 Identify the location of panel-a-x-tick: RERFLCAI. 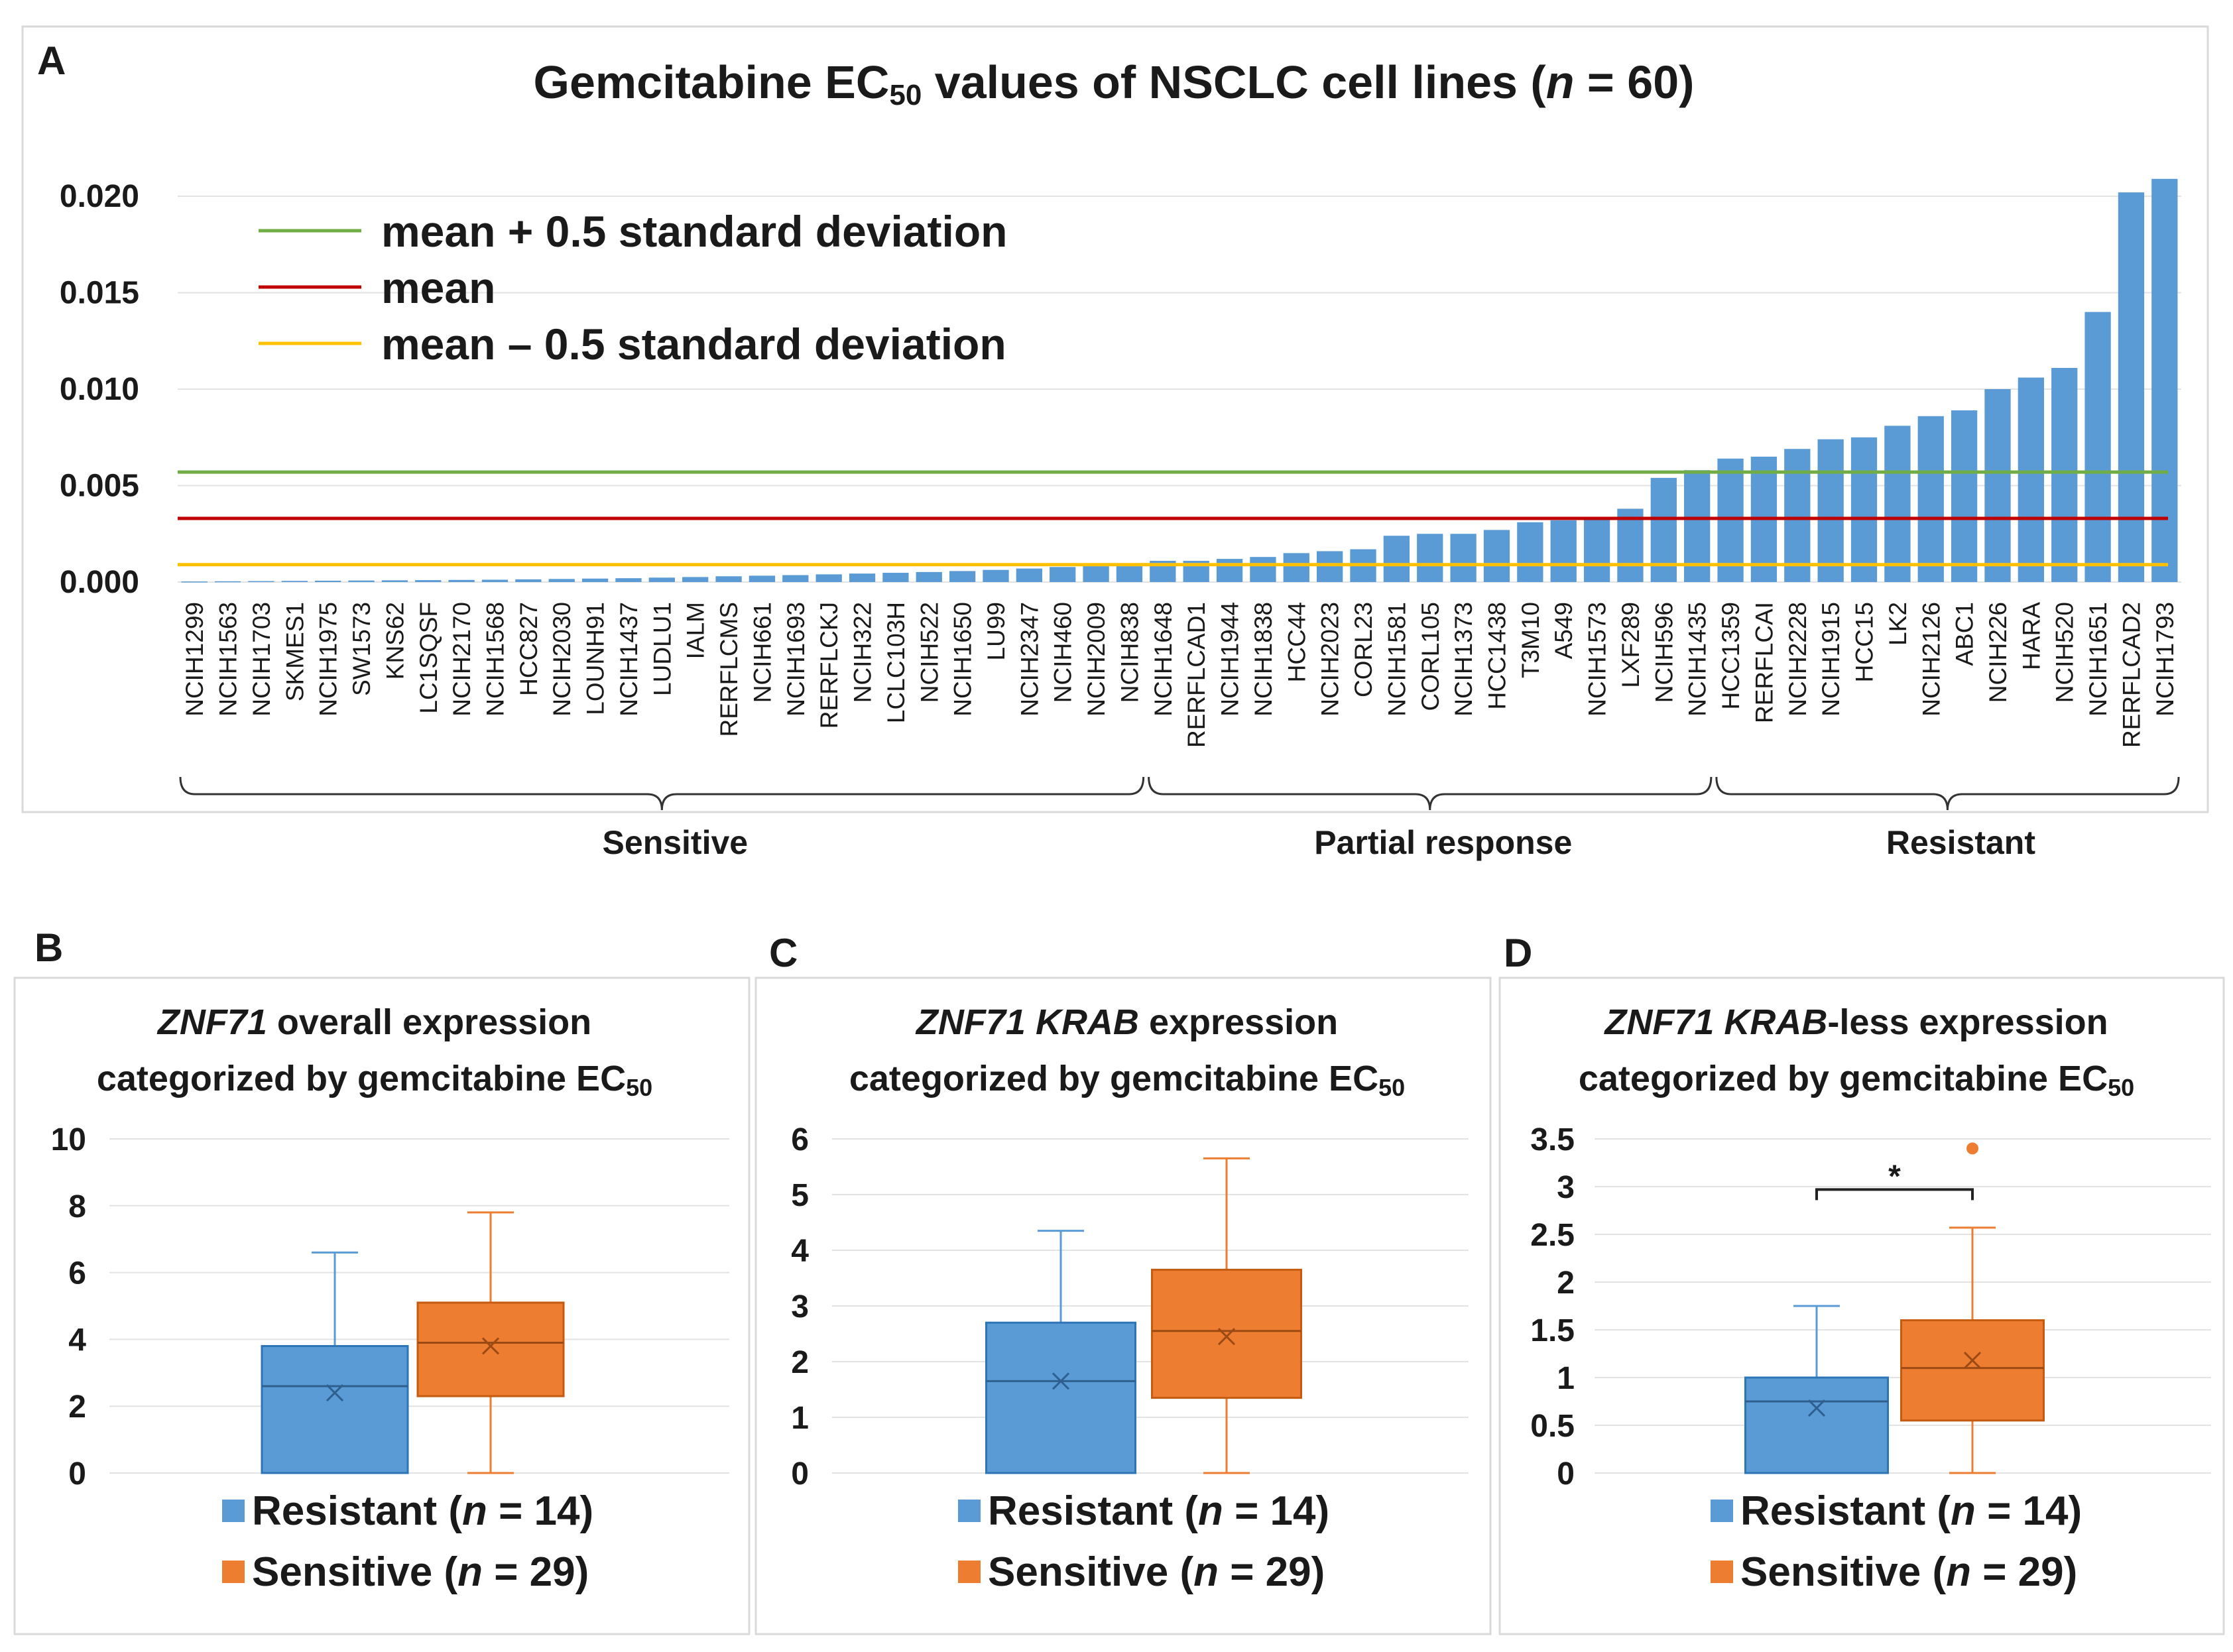
(1764, 662).